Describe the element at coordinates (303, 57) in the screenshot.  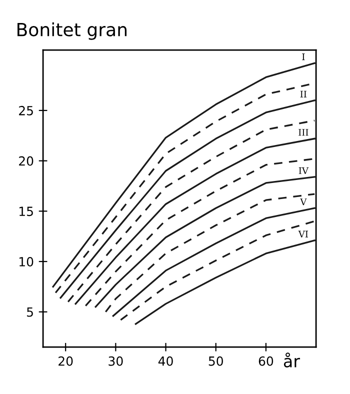
I see `series-label: I` at that location.